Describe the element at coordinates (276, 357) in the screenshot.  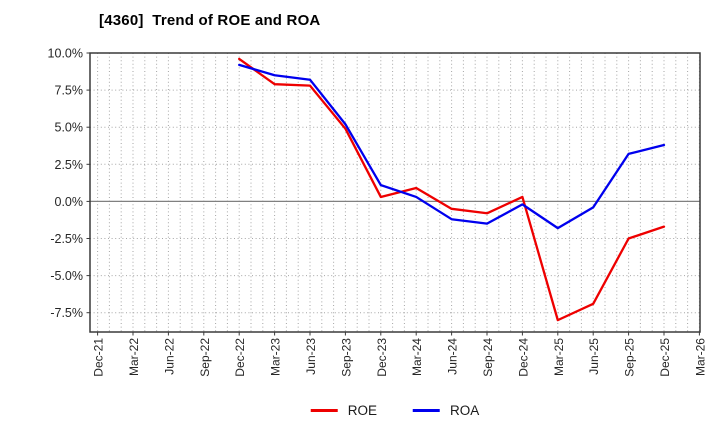
I see `x-tick-label: Mar-23` at that location.